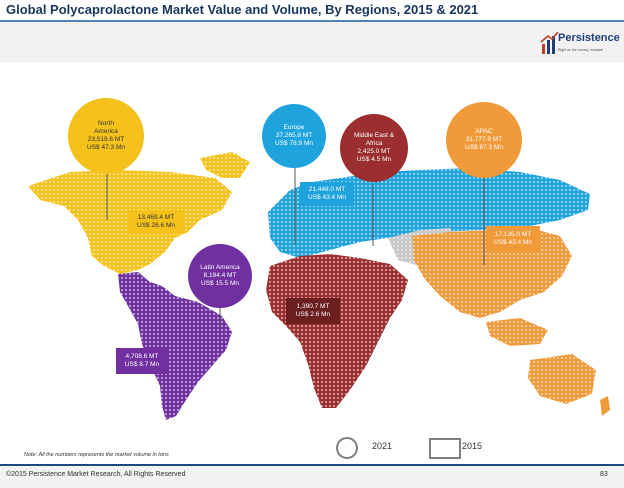 The image size is (624, 488). Describe the element at coordinates (142, 364) in the screenshot. I see `market-value: US$ 8.7 Mn` at that location.